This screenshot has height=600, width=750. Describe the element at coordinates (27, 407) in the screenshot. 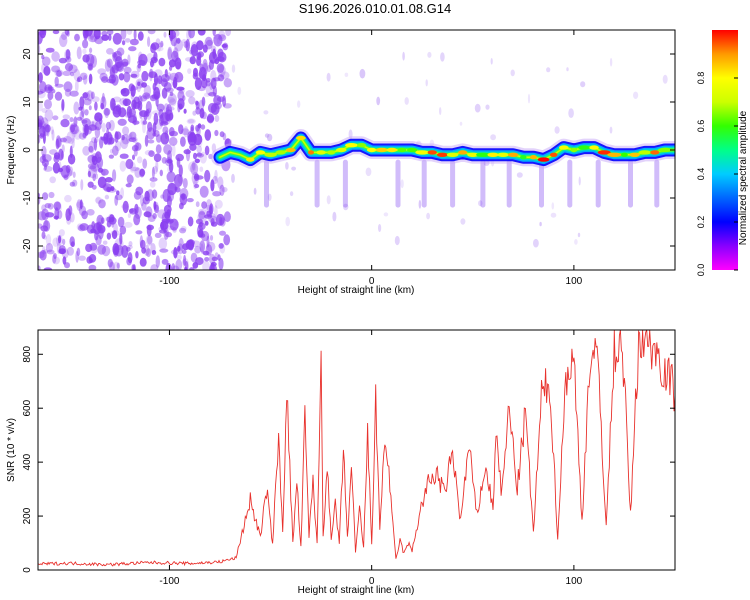

I see `y-tick-label: 600` at that location.